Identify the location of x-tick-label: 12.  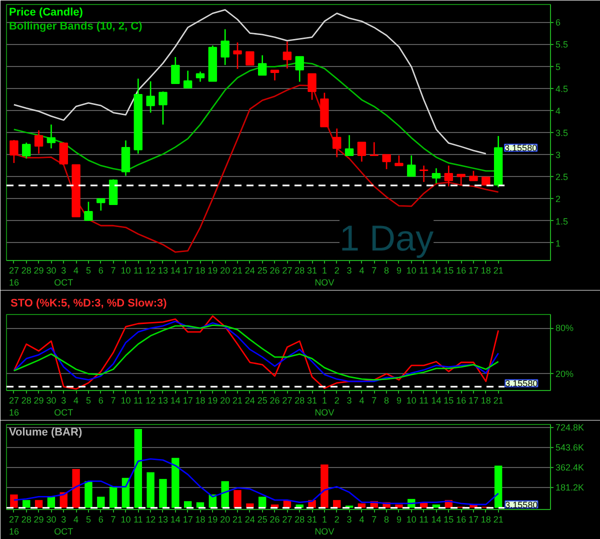
(151, 519).